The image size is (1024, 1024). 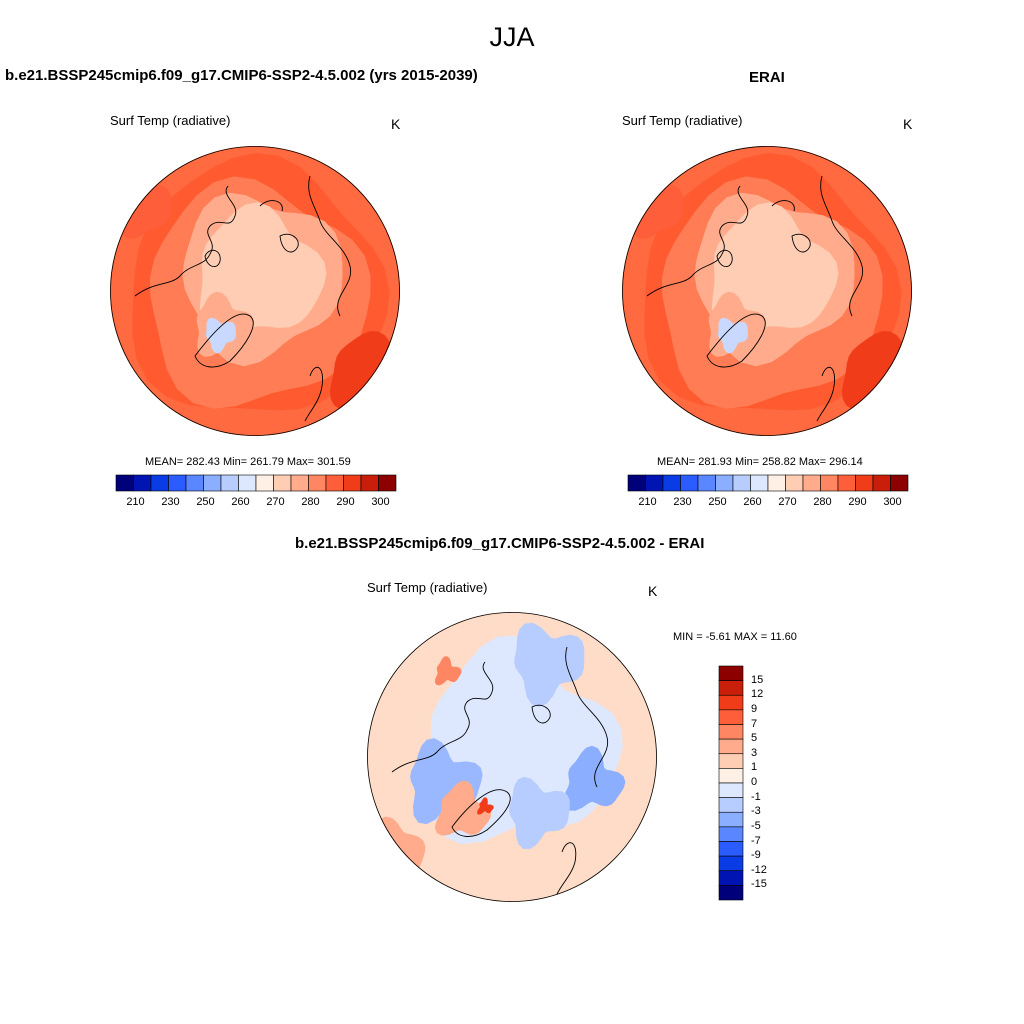 What do you see at coordinates (653, 591) in the screenshot?
I see `panel3-units: K` at bounding box center [653, 591].